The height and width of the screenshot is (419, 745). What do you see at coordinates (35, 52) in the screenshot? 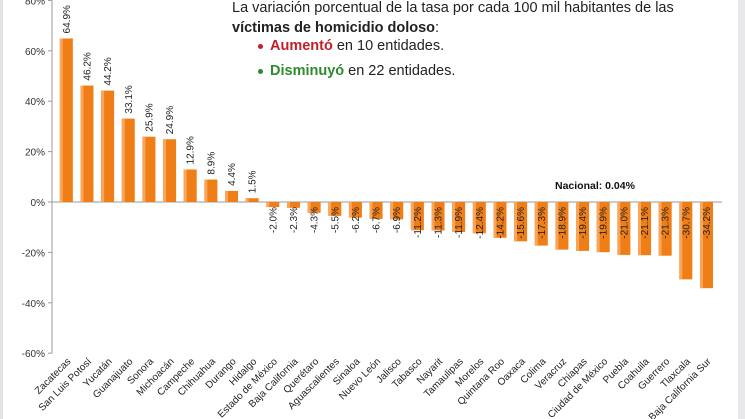
I see `y-tick-label: 60%` at bounding box center [35, 52].